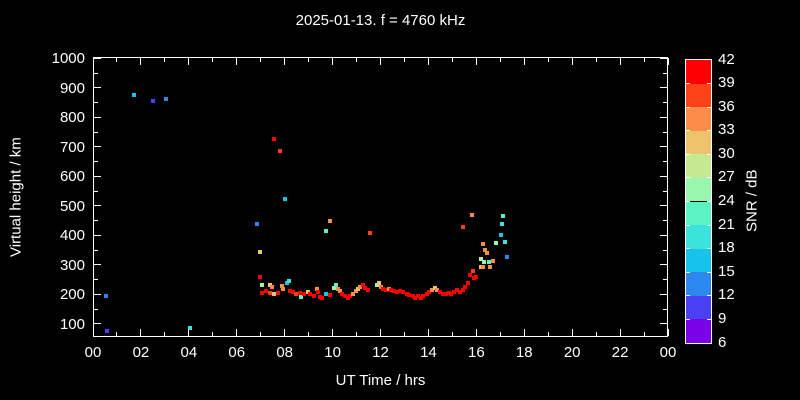 This screenshot has width=800, height=400. I want to click on y-axis-tick-label: 1000, so click(68, 59).